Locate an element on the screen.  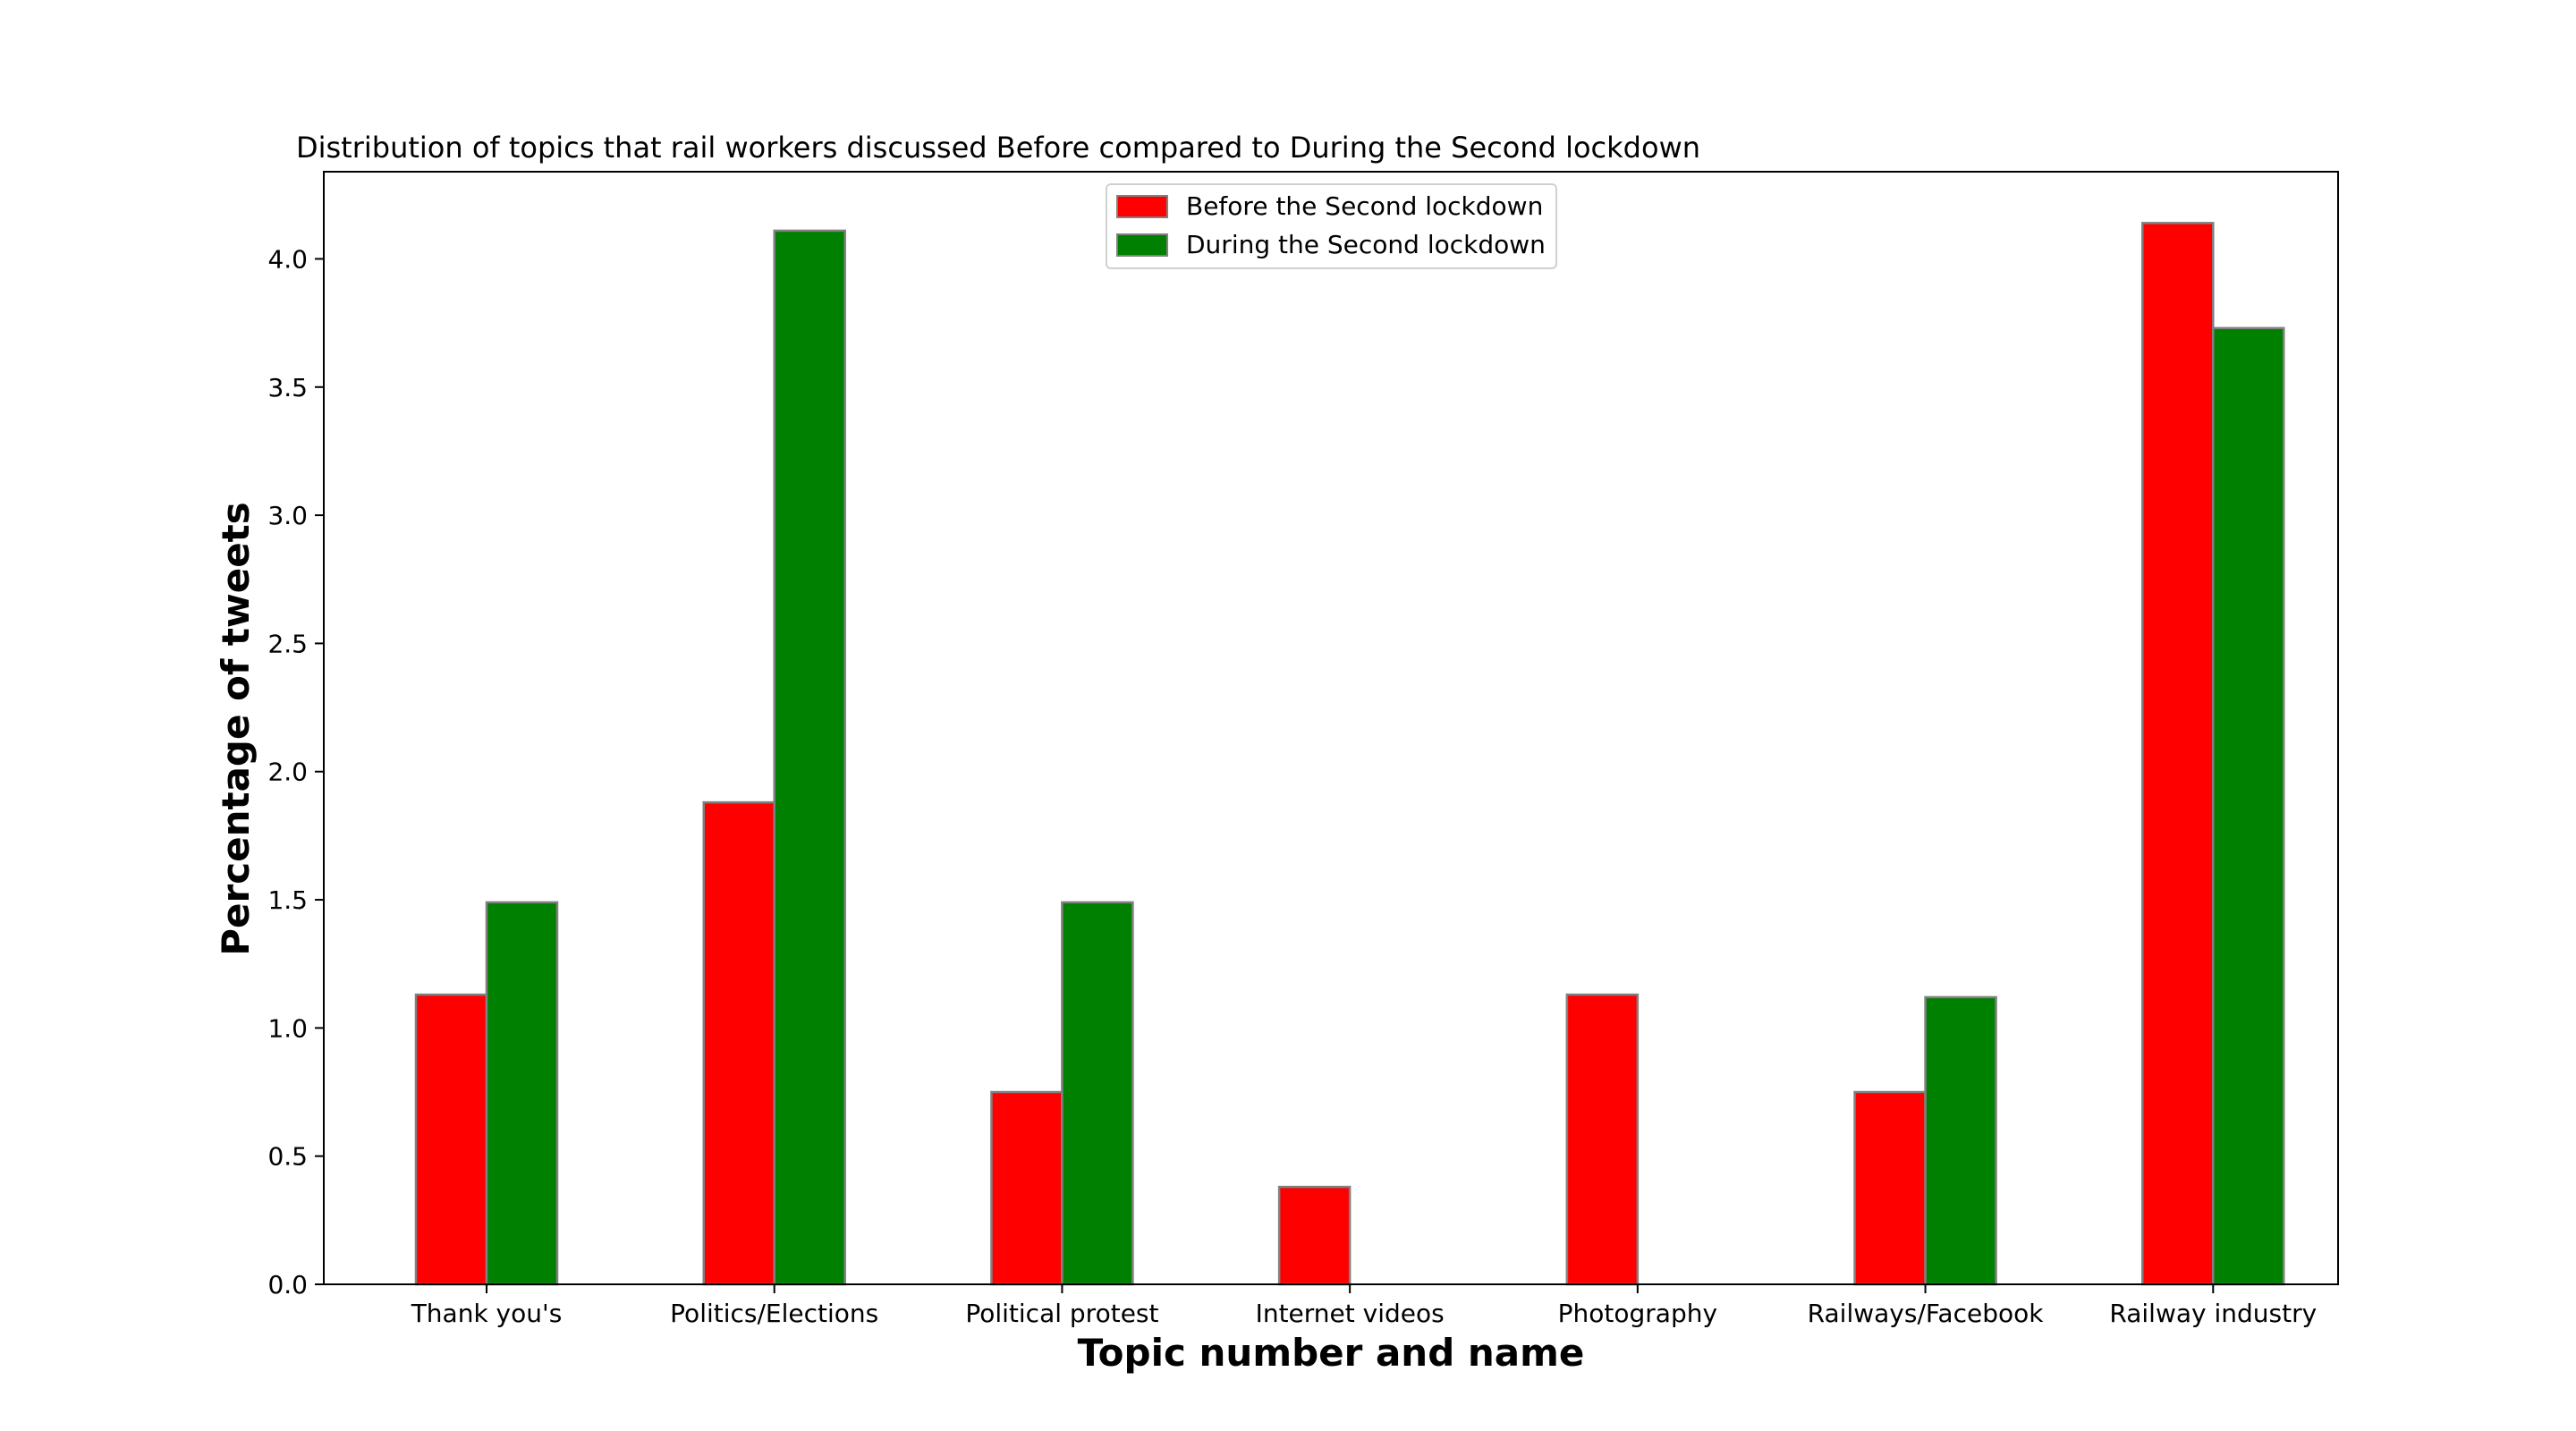
x-tick-label: Railway industry is located at coordinates (2213, 1314).